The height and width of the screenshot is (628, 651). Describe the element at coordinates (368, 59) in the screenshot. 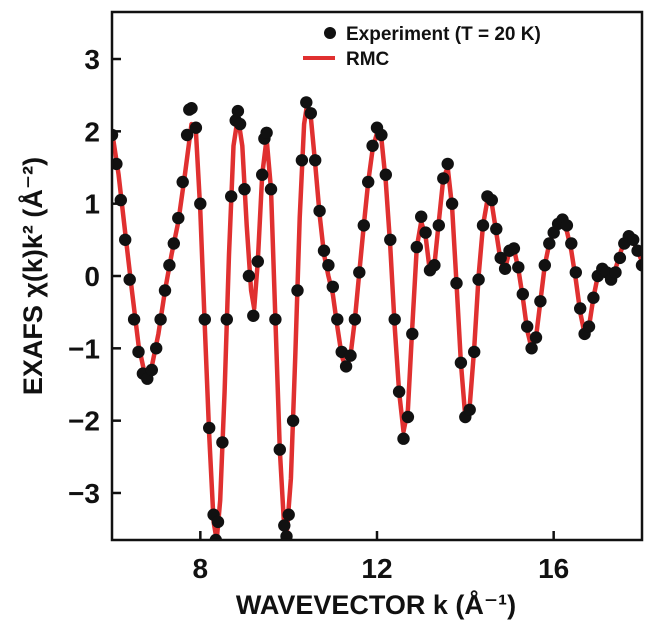

I see `legend-rmc-label: RMC` at that location.